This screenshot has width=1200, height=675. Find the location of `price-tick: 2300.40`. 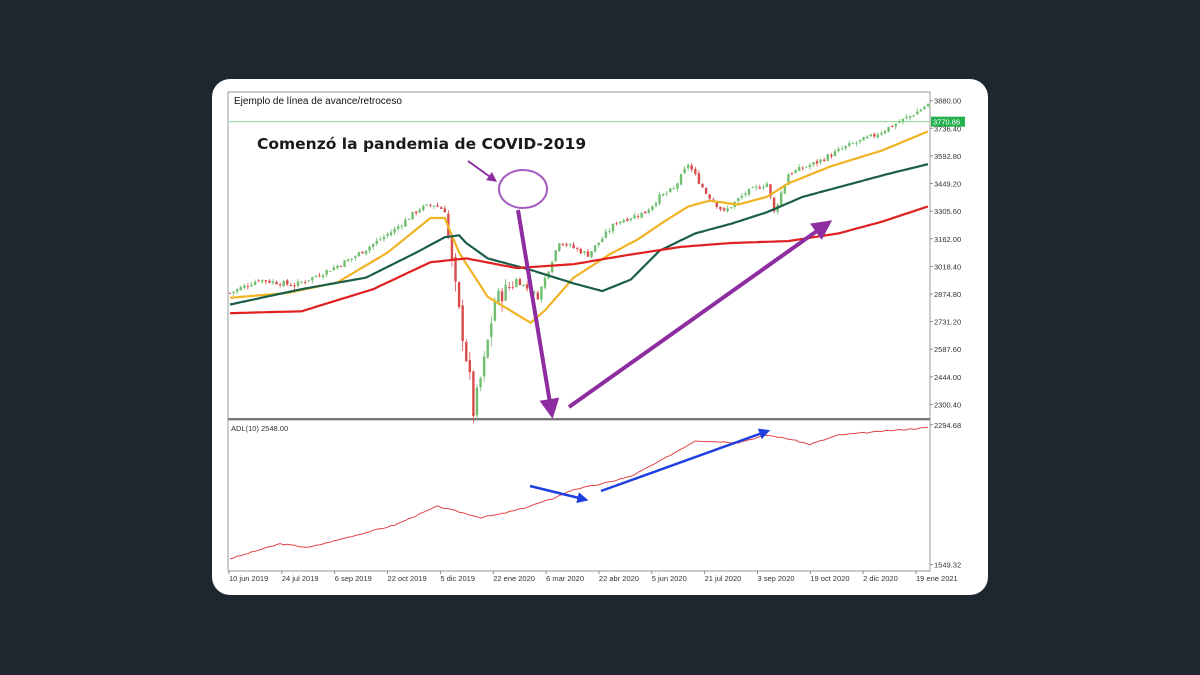

price-tick: 2300.40 is located at coordinates (945, 404).